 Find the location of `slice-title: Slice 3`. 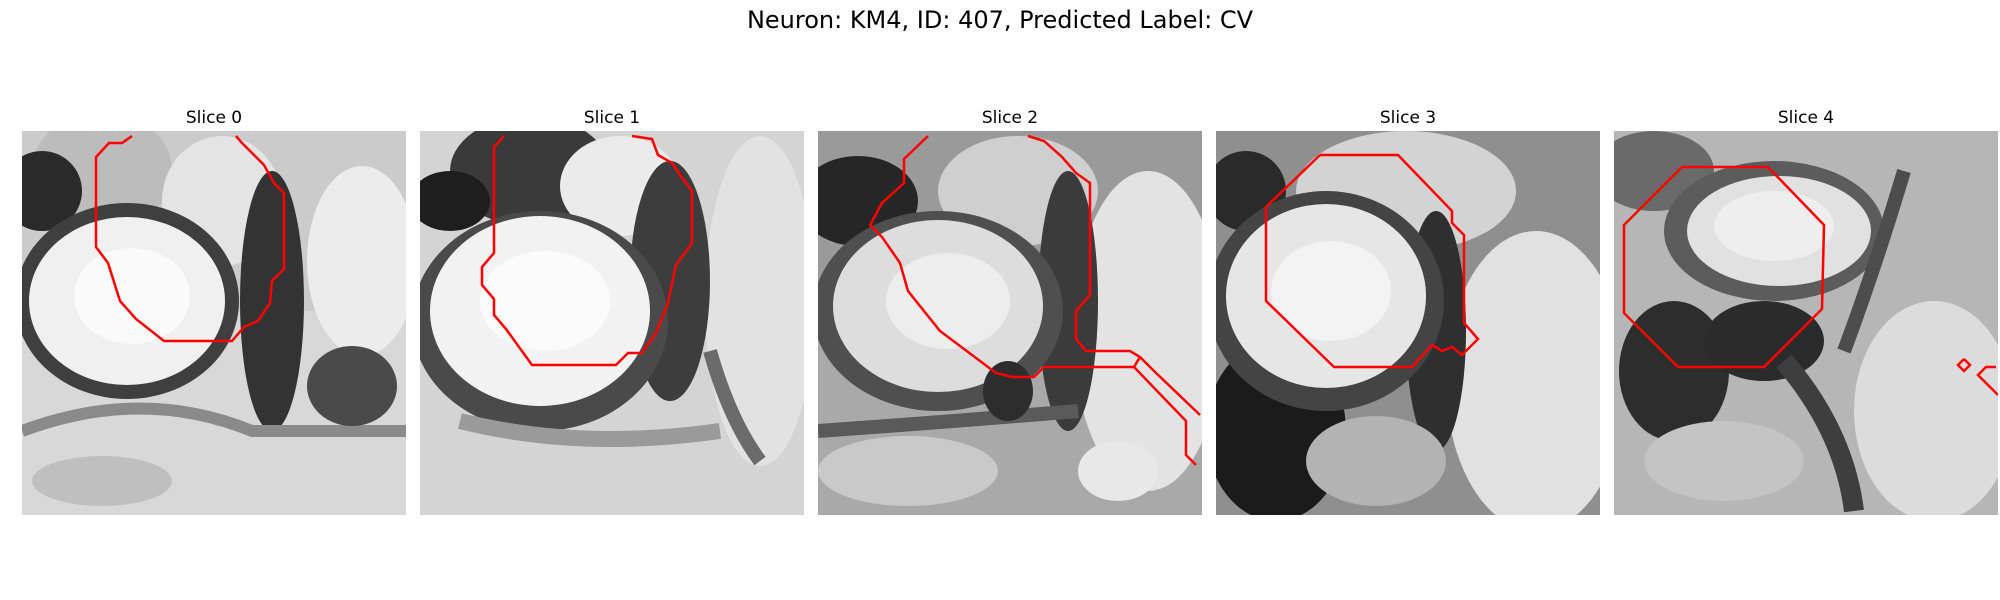

slice-title: Slice 3 is located at coordinates (1408, 118).